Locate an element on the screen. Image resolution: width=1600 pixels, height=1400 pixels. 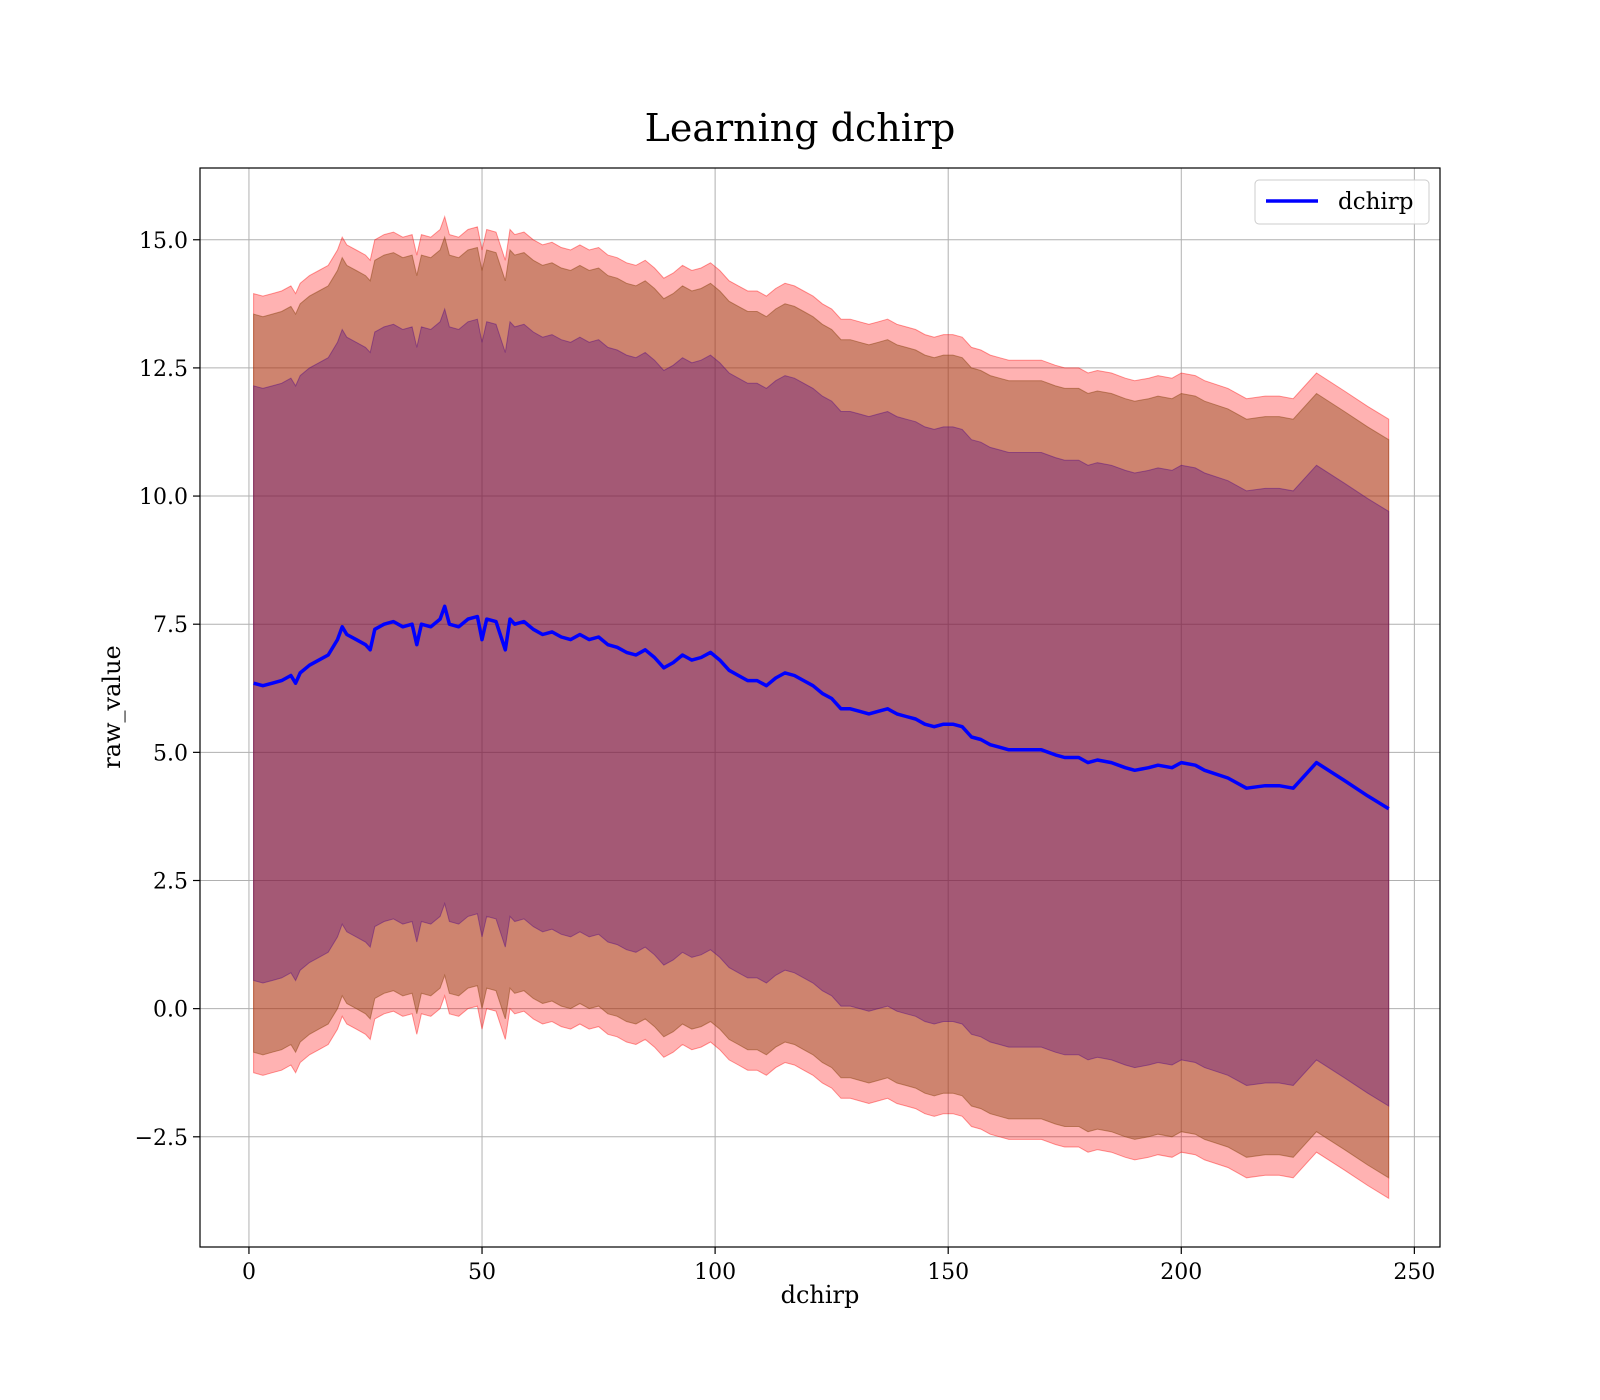
series-line-dchirp is located at coordinates (821, 707).